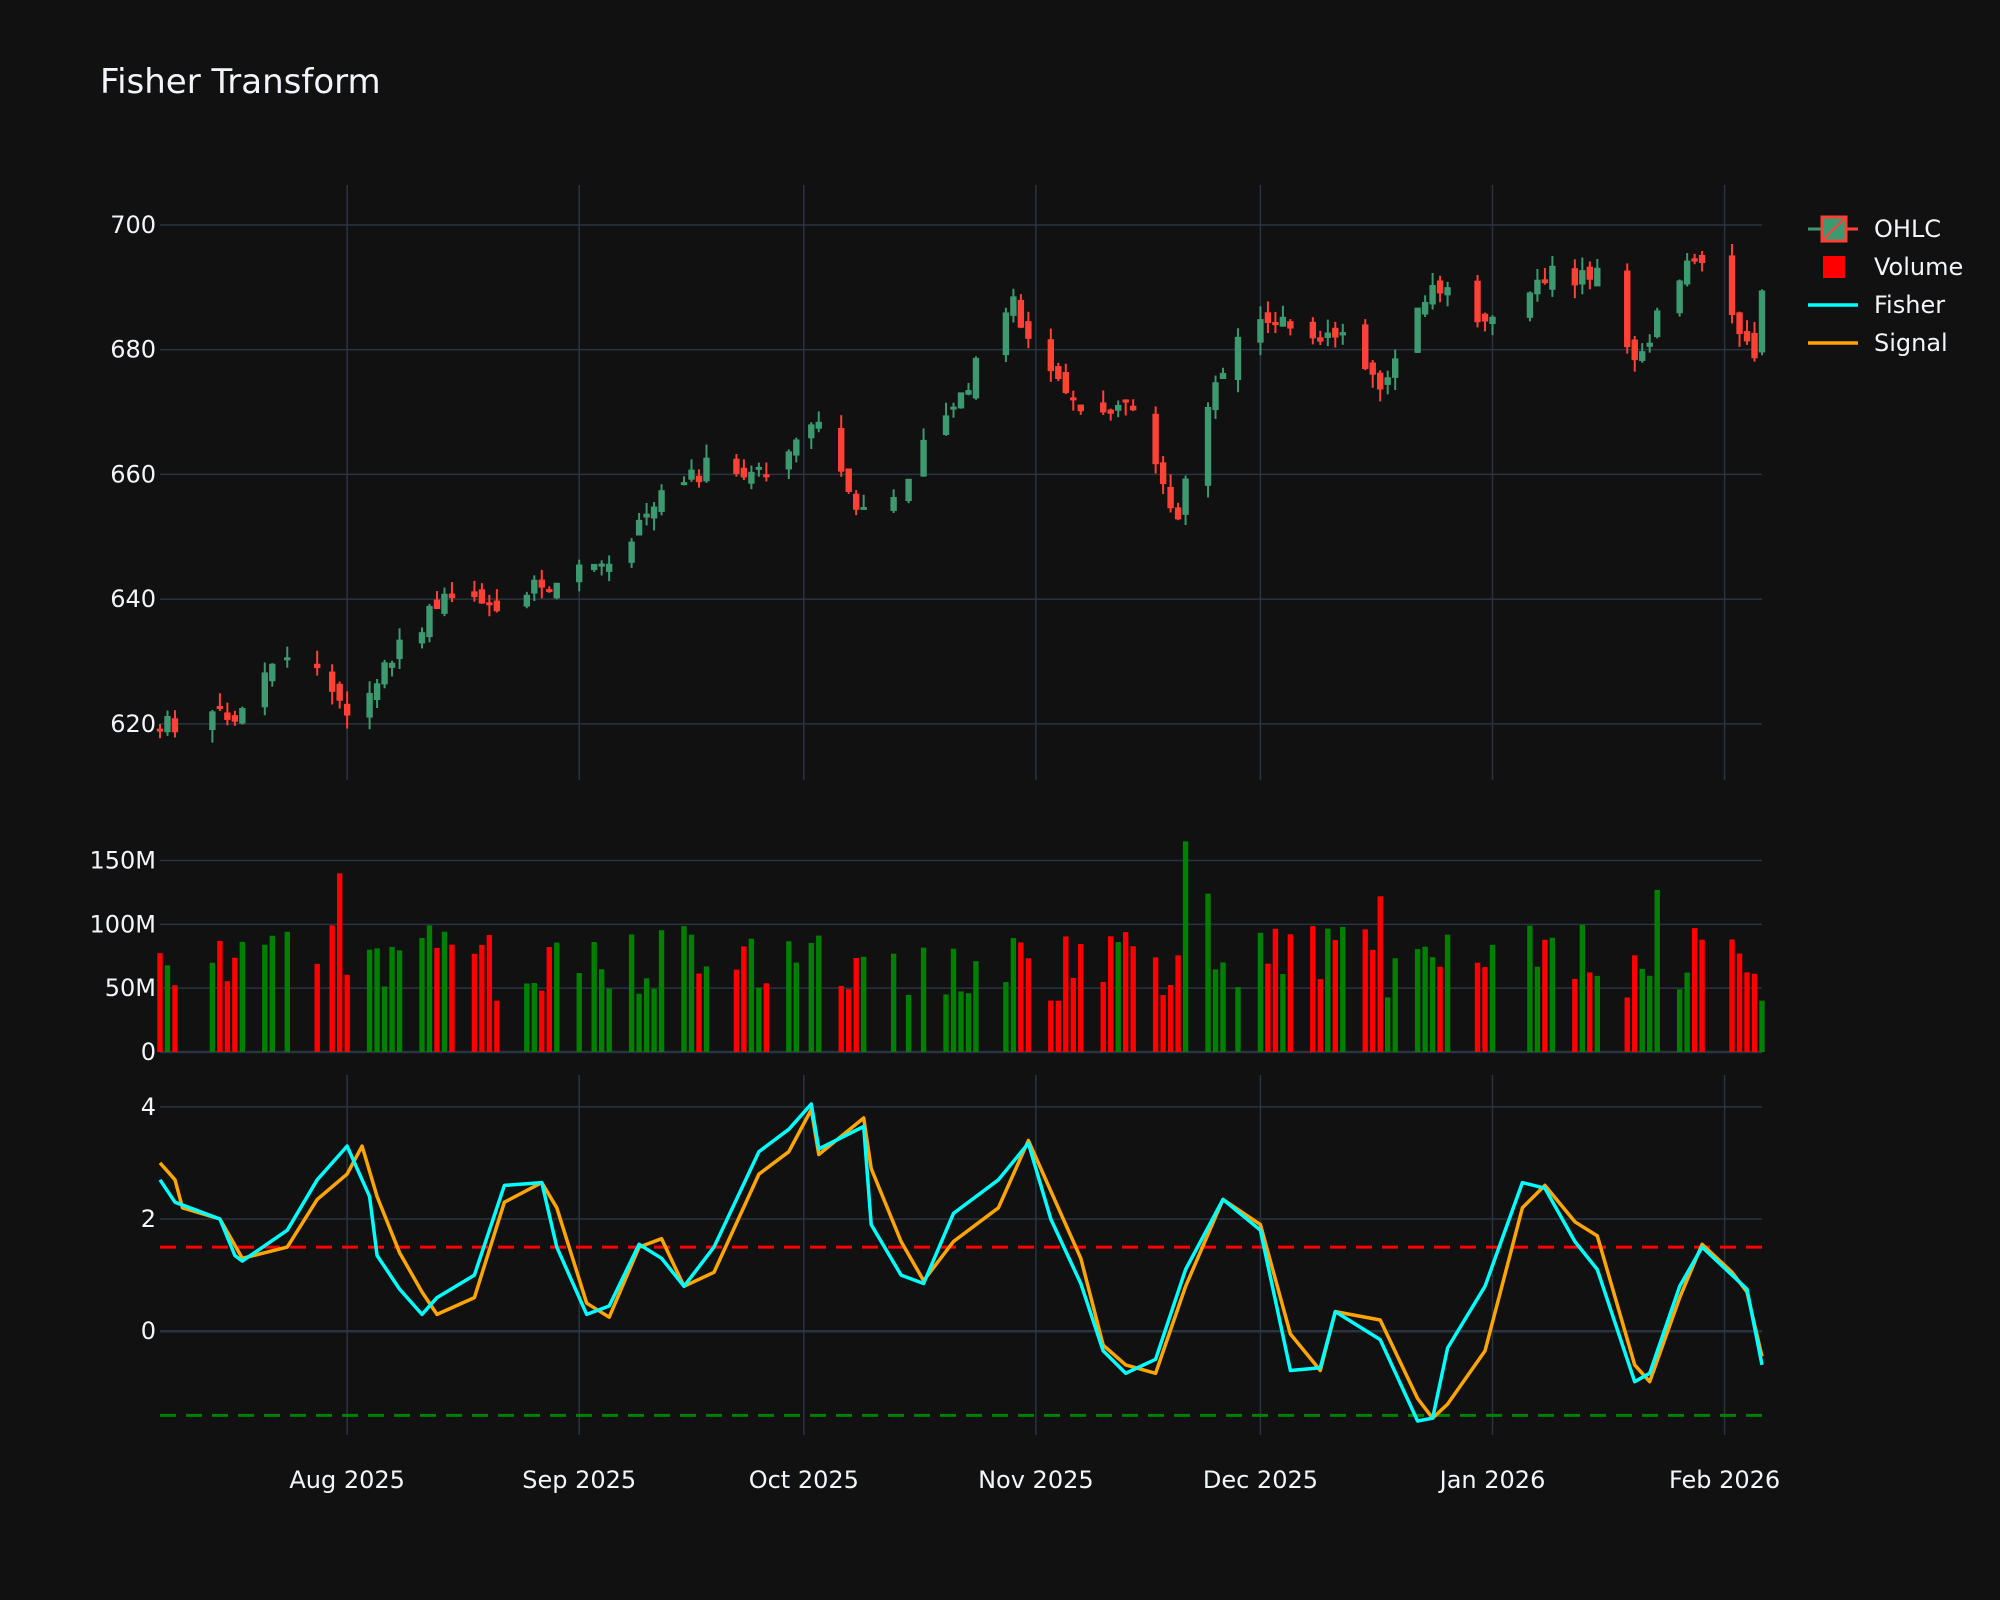 Image resolution: width=2000 pixels, height=1600 pixels. Describe the element at coordinates (1834, 229) in the screenshot. I see `candlestick-icon` at that location.